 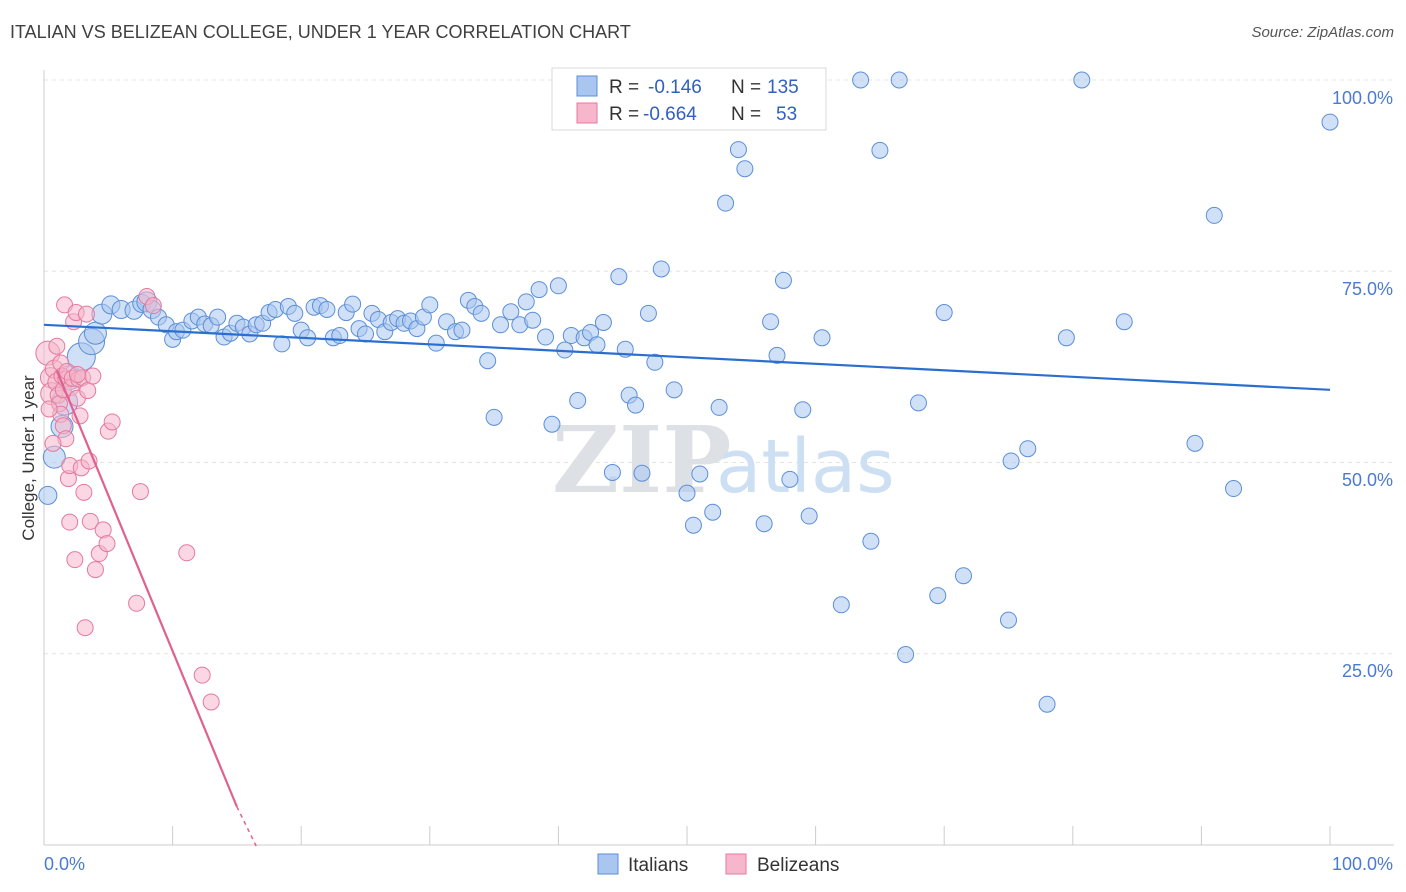 I want to click on legend-swatch-italians, so click(x=587, y=86).